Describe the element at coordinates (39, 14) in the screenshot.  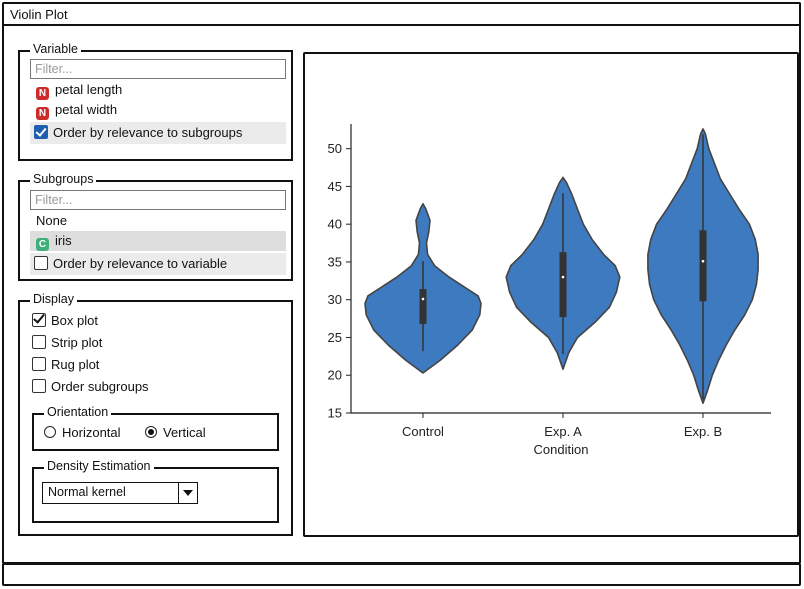
I see `window-title: Violin Plot` at that location.